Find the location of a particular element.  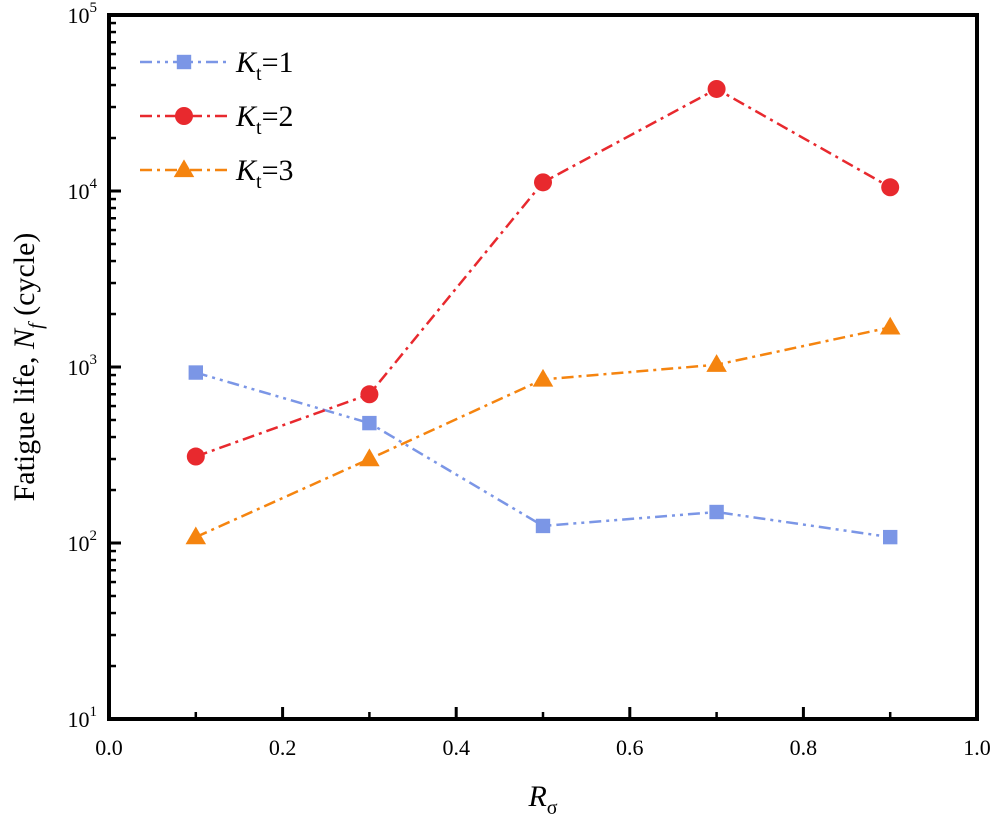

y-tick-label: 10³ is located at coordinates (83, 366).